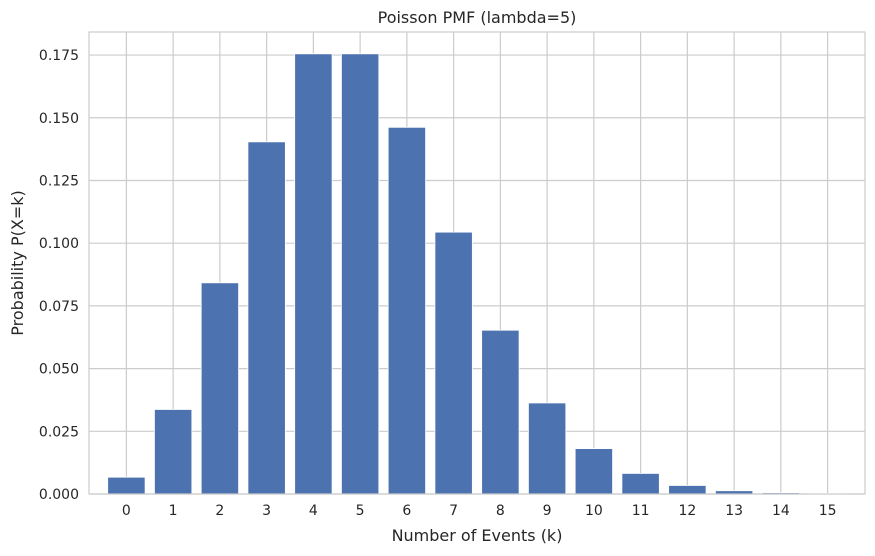 The height and width of the screenshot is (556, 875). I want to click on y-tick-label: 0.125, so click(59, 181).